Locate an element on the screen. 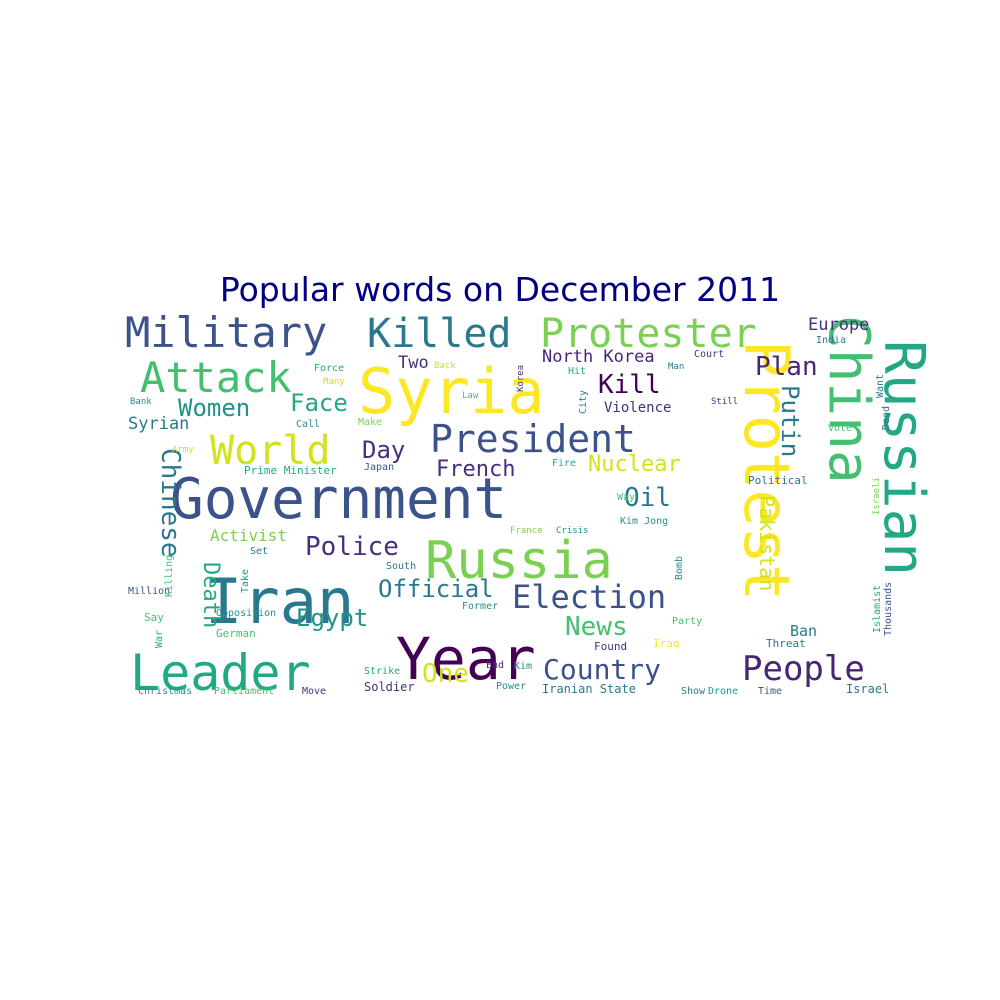 This screenshot has width=1000, height=1000. word-official: Official is located at coordinates (436, 589).